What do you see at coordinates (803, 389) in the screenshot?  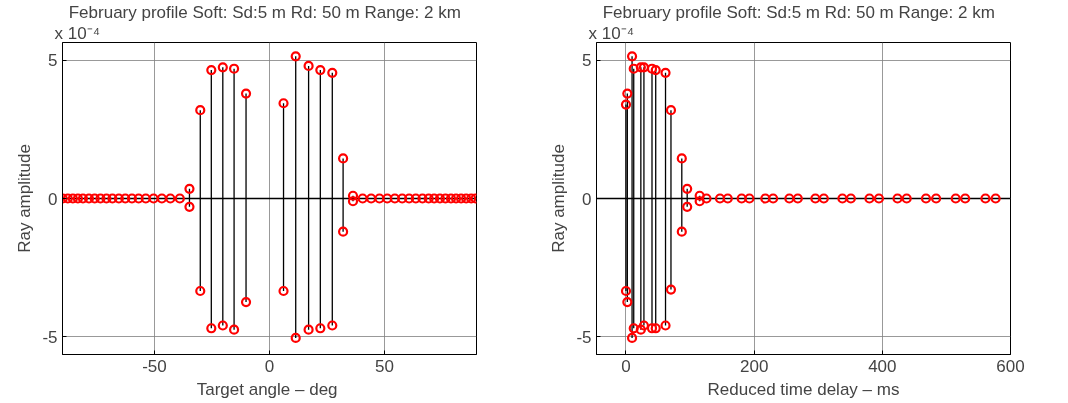 I see `x-axis-title: Reduced time delay – ms` at bounding box center [803, 389].